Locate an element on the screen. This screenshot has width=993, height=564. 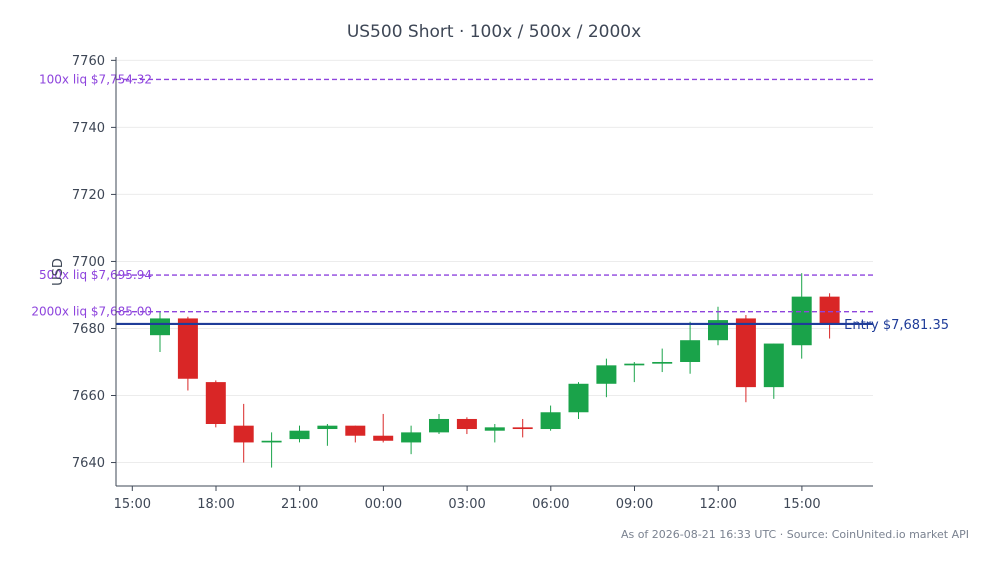
y-tick-label: 7660 is located at coordinates (88, 396).